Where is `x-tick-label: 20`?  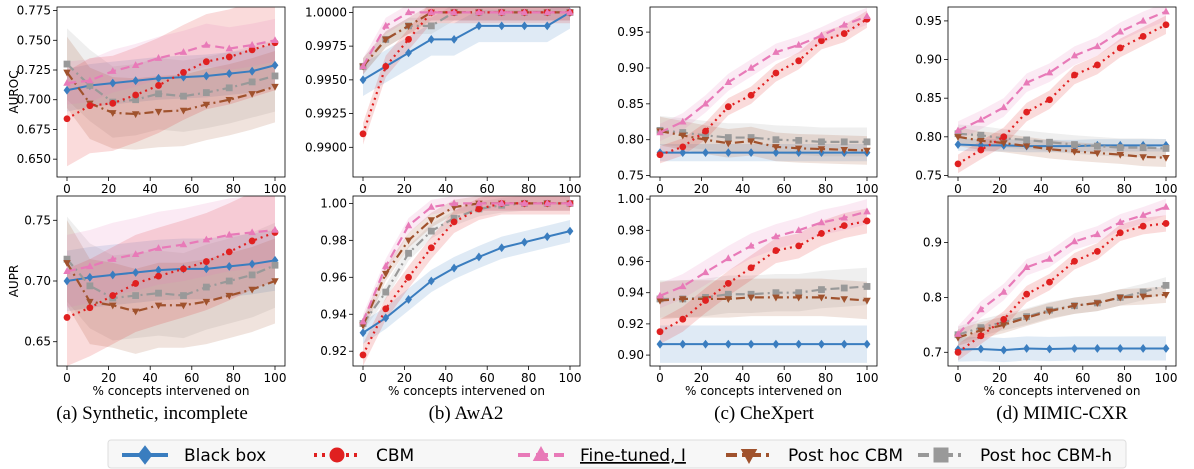
x-tick-label: 20 is located at coordinates (404, 378).